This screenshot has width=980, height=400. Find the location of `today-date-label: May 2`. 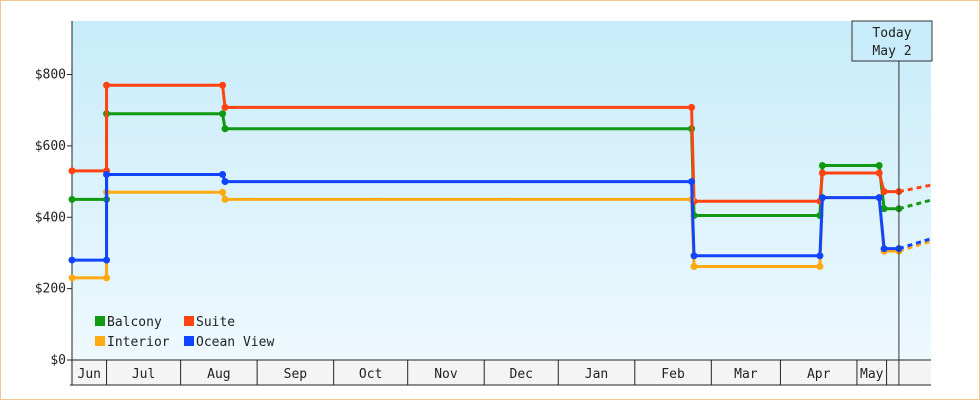

today-date-label: May 2 is located at coordinates (891, 51).